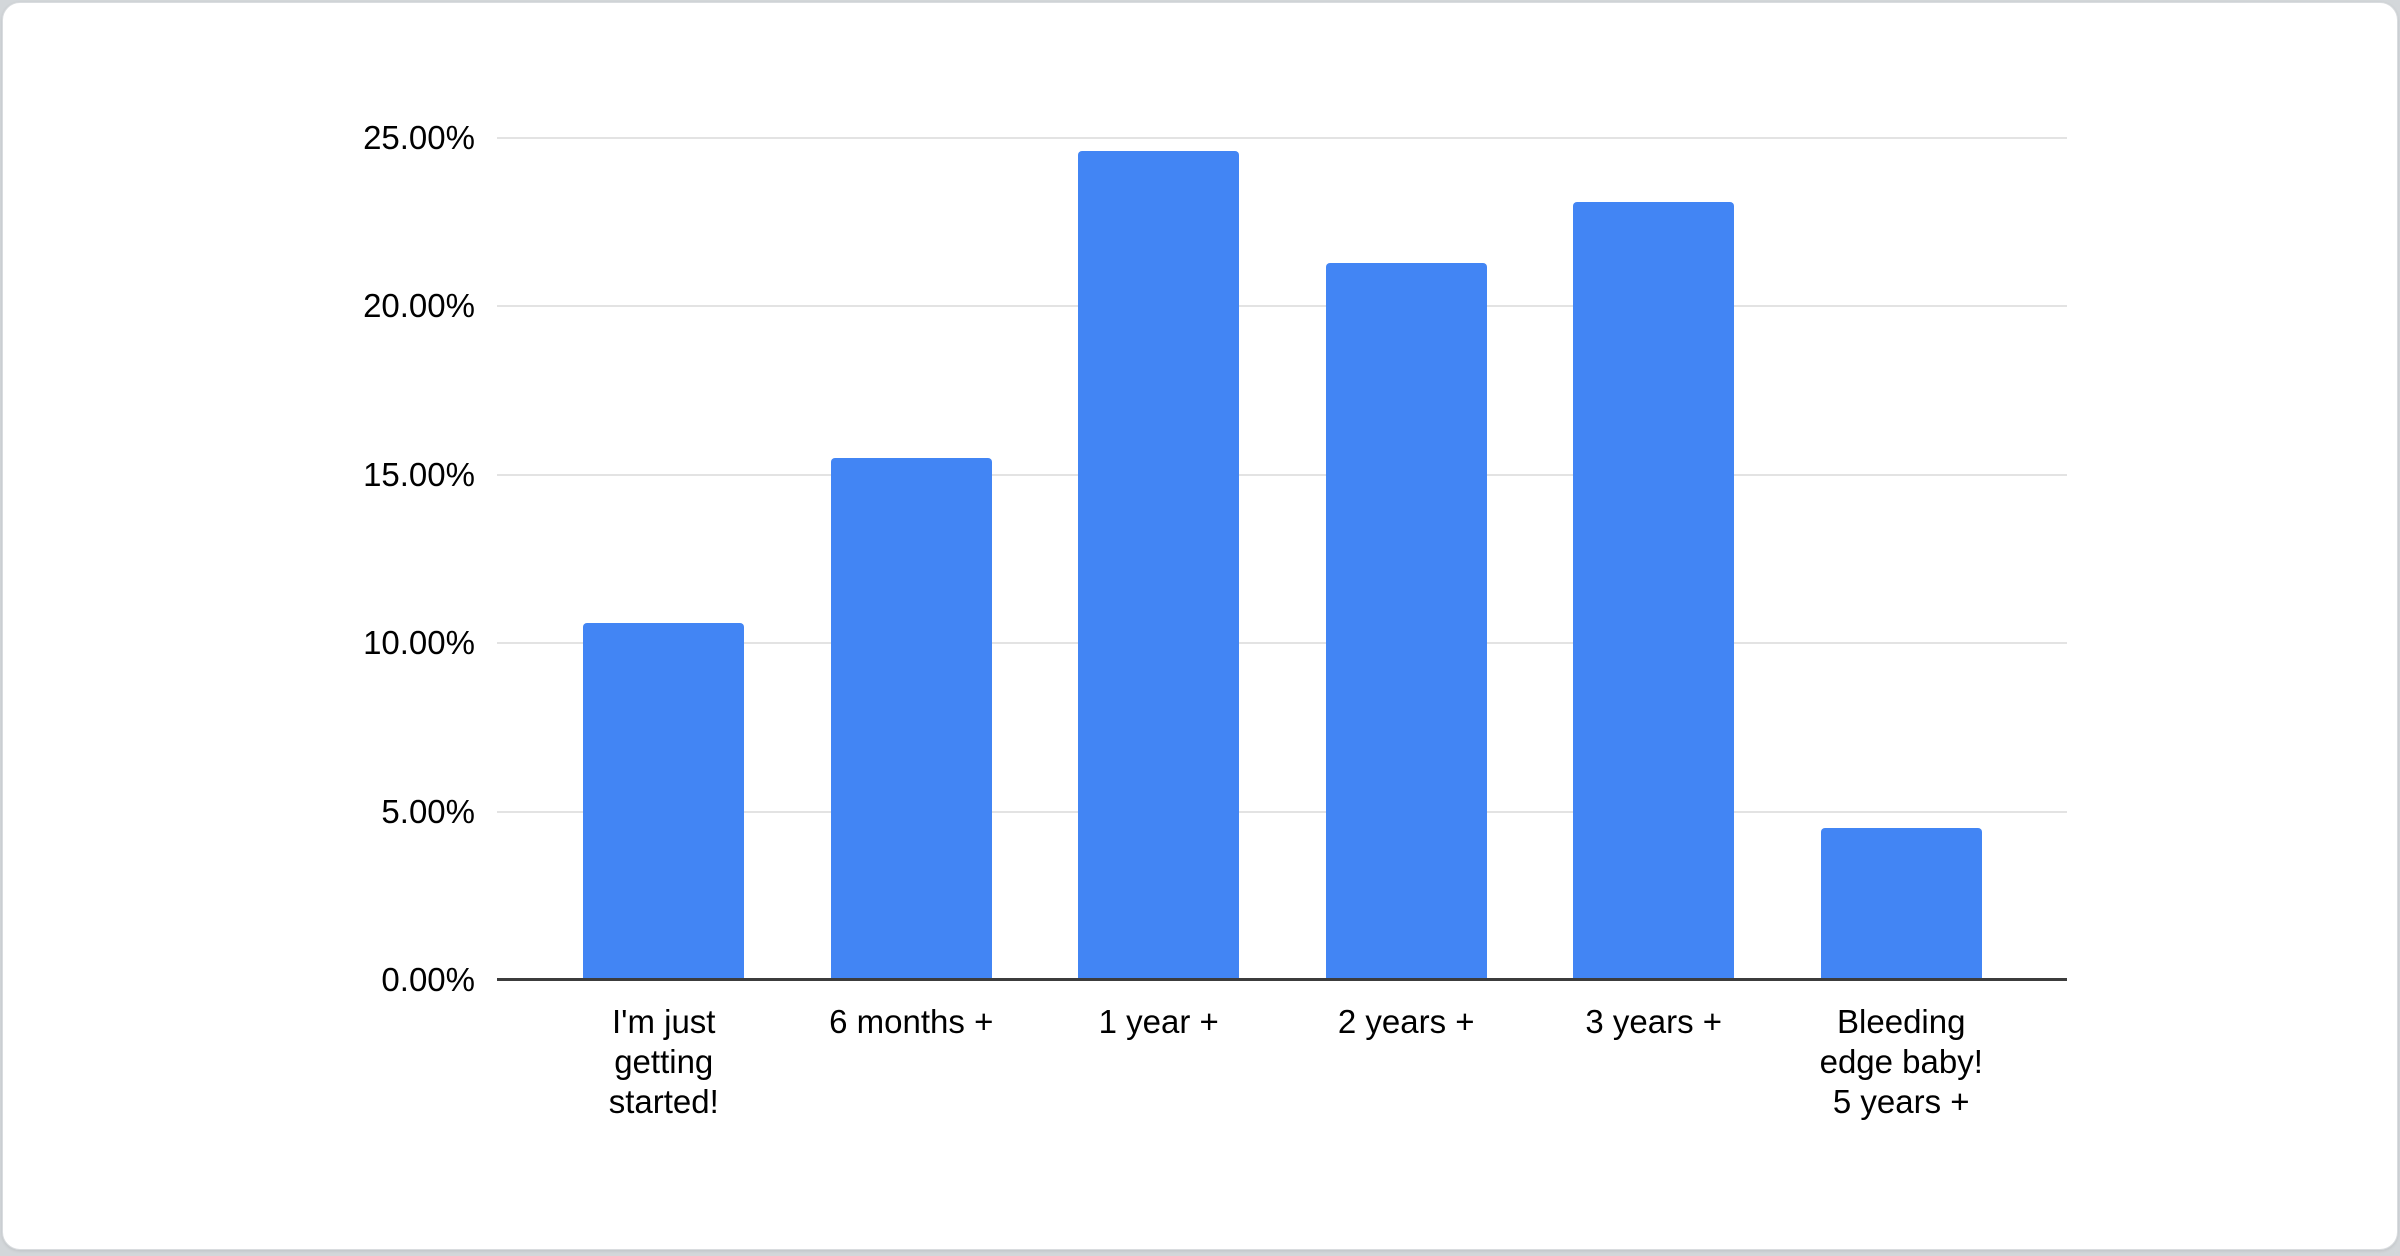 This screenshot has width=2400, height=1256. I want to click on y-axis-tick-label: 20.00%, so click(419, 306).